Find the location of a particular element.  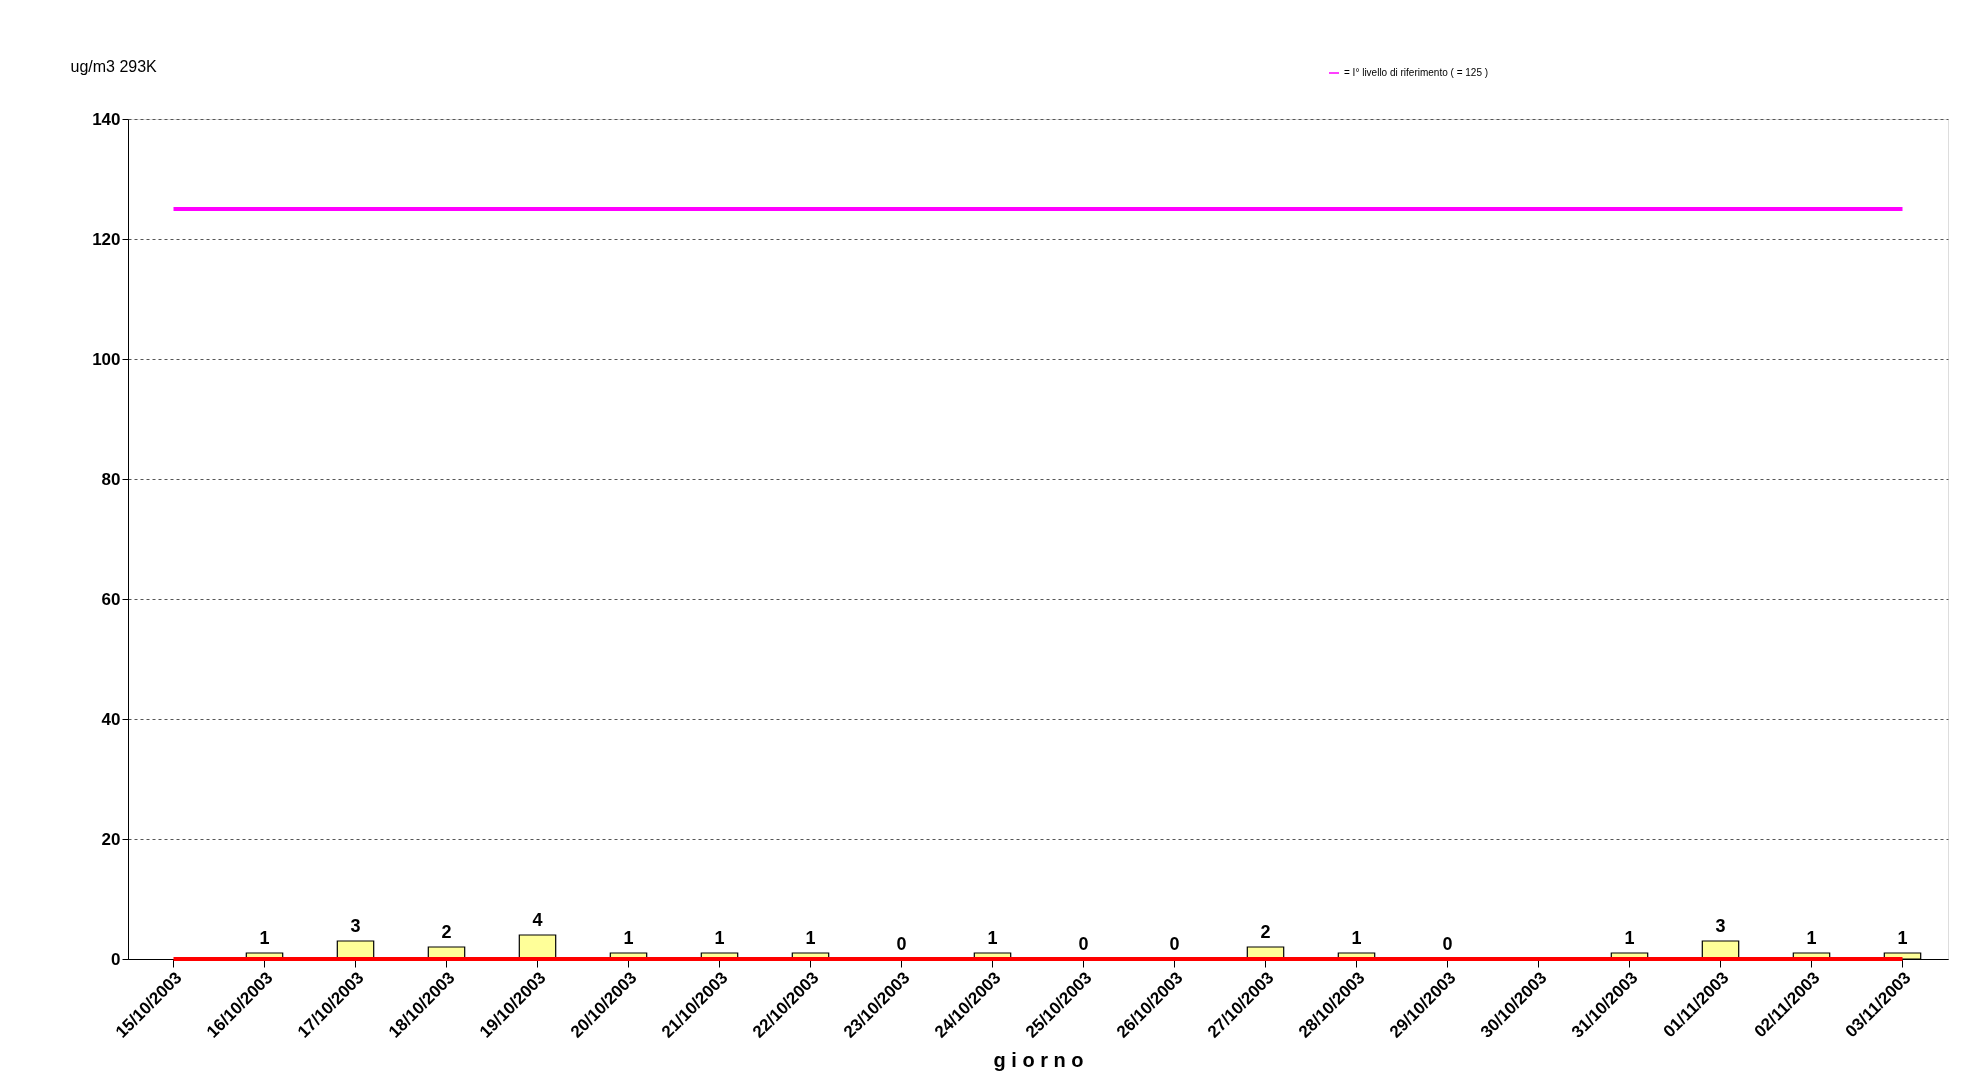

data-label: 4 is located at coordinates (537, 920).